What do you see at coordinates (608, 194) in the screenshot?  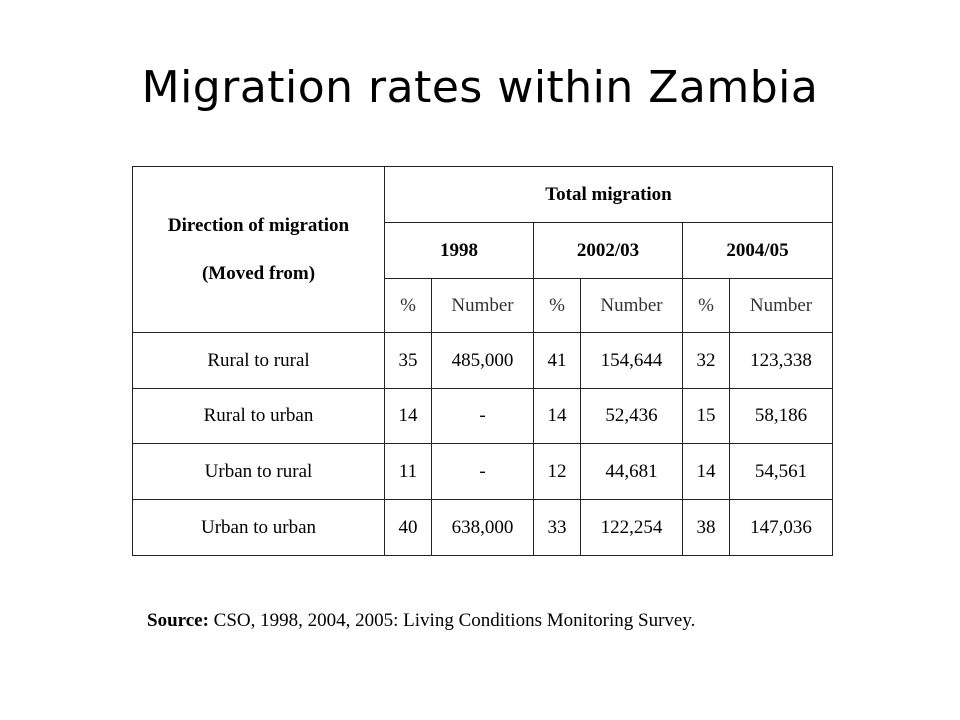 I see `total-migration-header: Total migration` at bounding box center [608, 194].